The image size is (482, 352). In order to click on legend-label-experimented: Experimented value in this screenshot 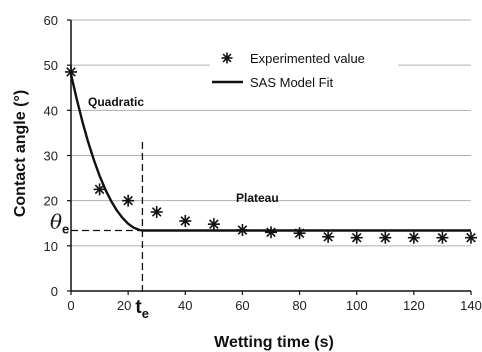, I will do `click(307, 58)`.